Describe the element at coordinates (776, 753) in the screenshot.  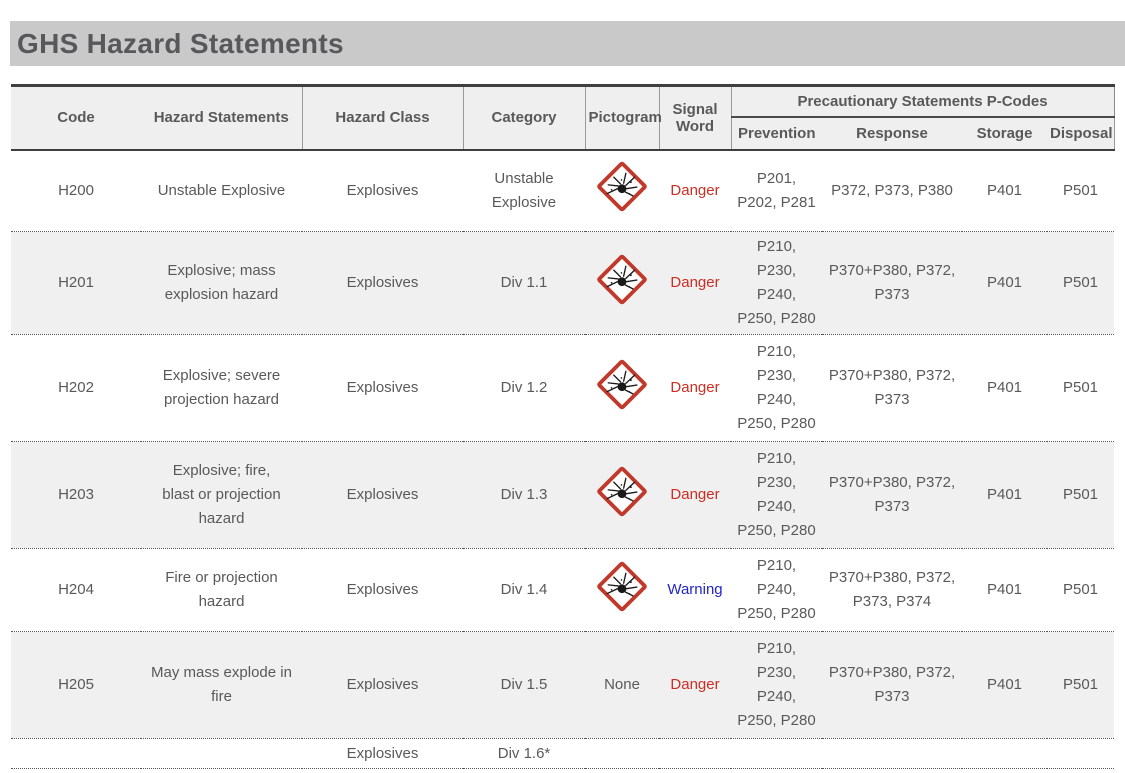
I see `cell-prevention` at that location.